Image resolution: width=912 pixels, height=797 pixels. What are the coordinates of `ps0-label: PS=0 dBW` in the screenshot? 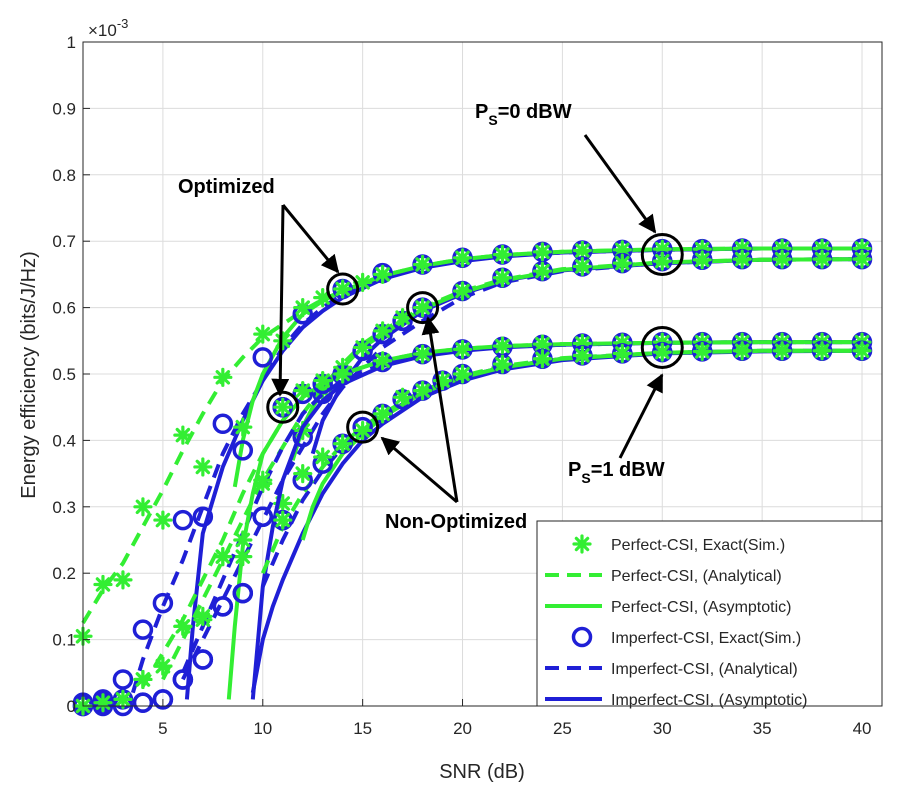 It's located at (523, 114).